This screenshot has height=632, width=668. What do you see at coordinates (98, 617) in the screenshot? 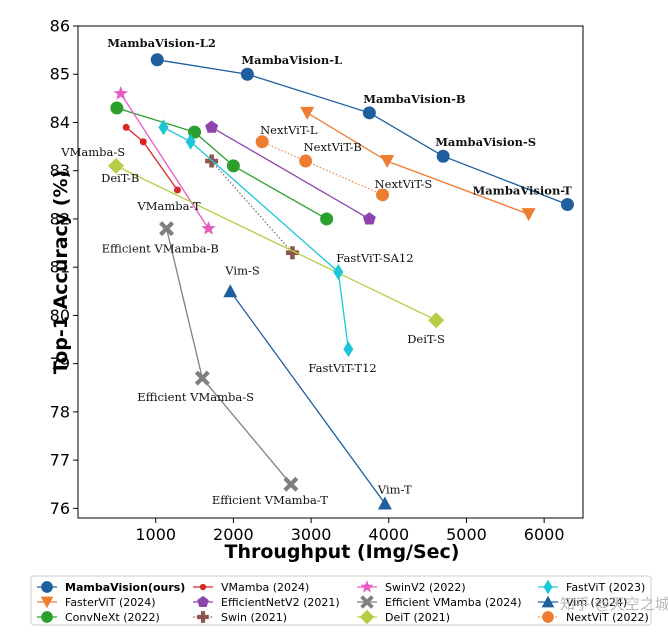
I see `legend-entry-convnext-2022: ConvNeXt (2022)` at bounding box center [98, 617].